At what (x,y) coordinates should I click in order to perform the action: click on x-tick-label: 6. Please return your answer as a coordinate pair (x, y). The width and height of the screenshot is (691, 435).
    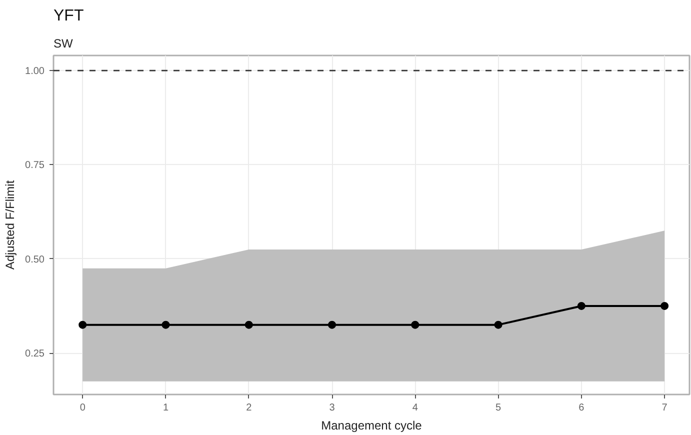
    Looking at the image, I should click on (581, 408).